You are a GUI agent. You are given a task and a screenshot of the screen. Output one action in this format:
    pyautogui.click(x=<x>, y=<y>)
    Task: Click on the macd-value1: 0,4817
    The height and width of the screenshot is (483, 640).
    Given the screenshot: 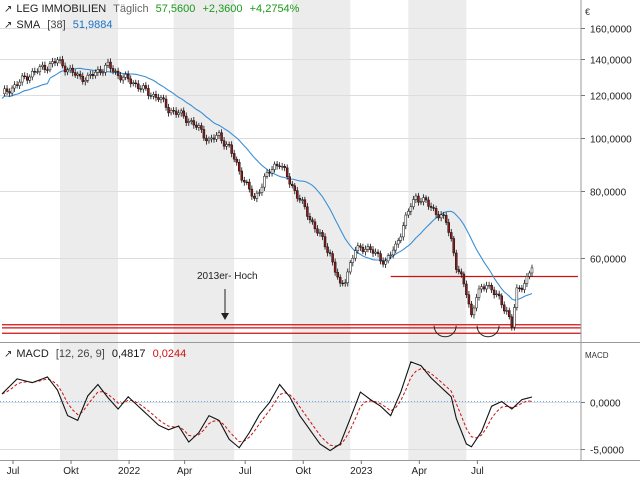 What is the action you would take?
    pyautogui.click(x=128, y=354)
    